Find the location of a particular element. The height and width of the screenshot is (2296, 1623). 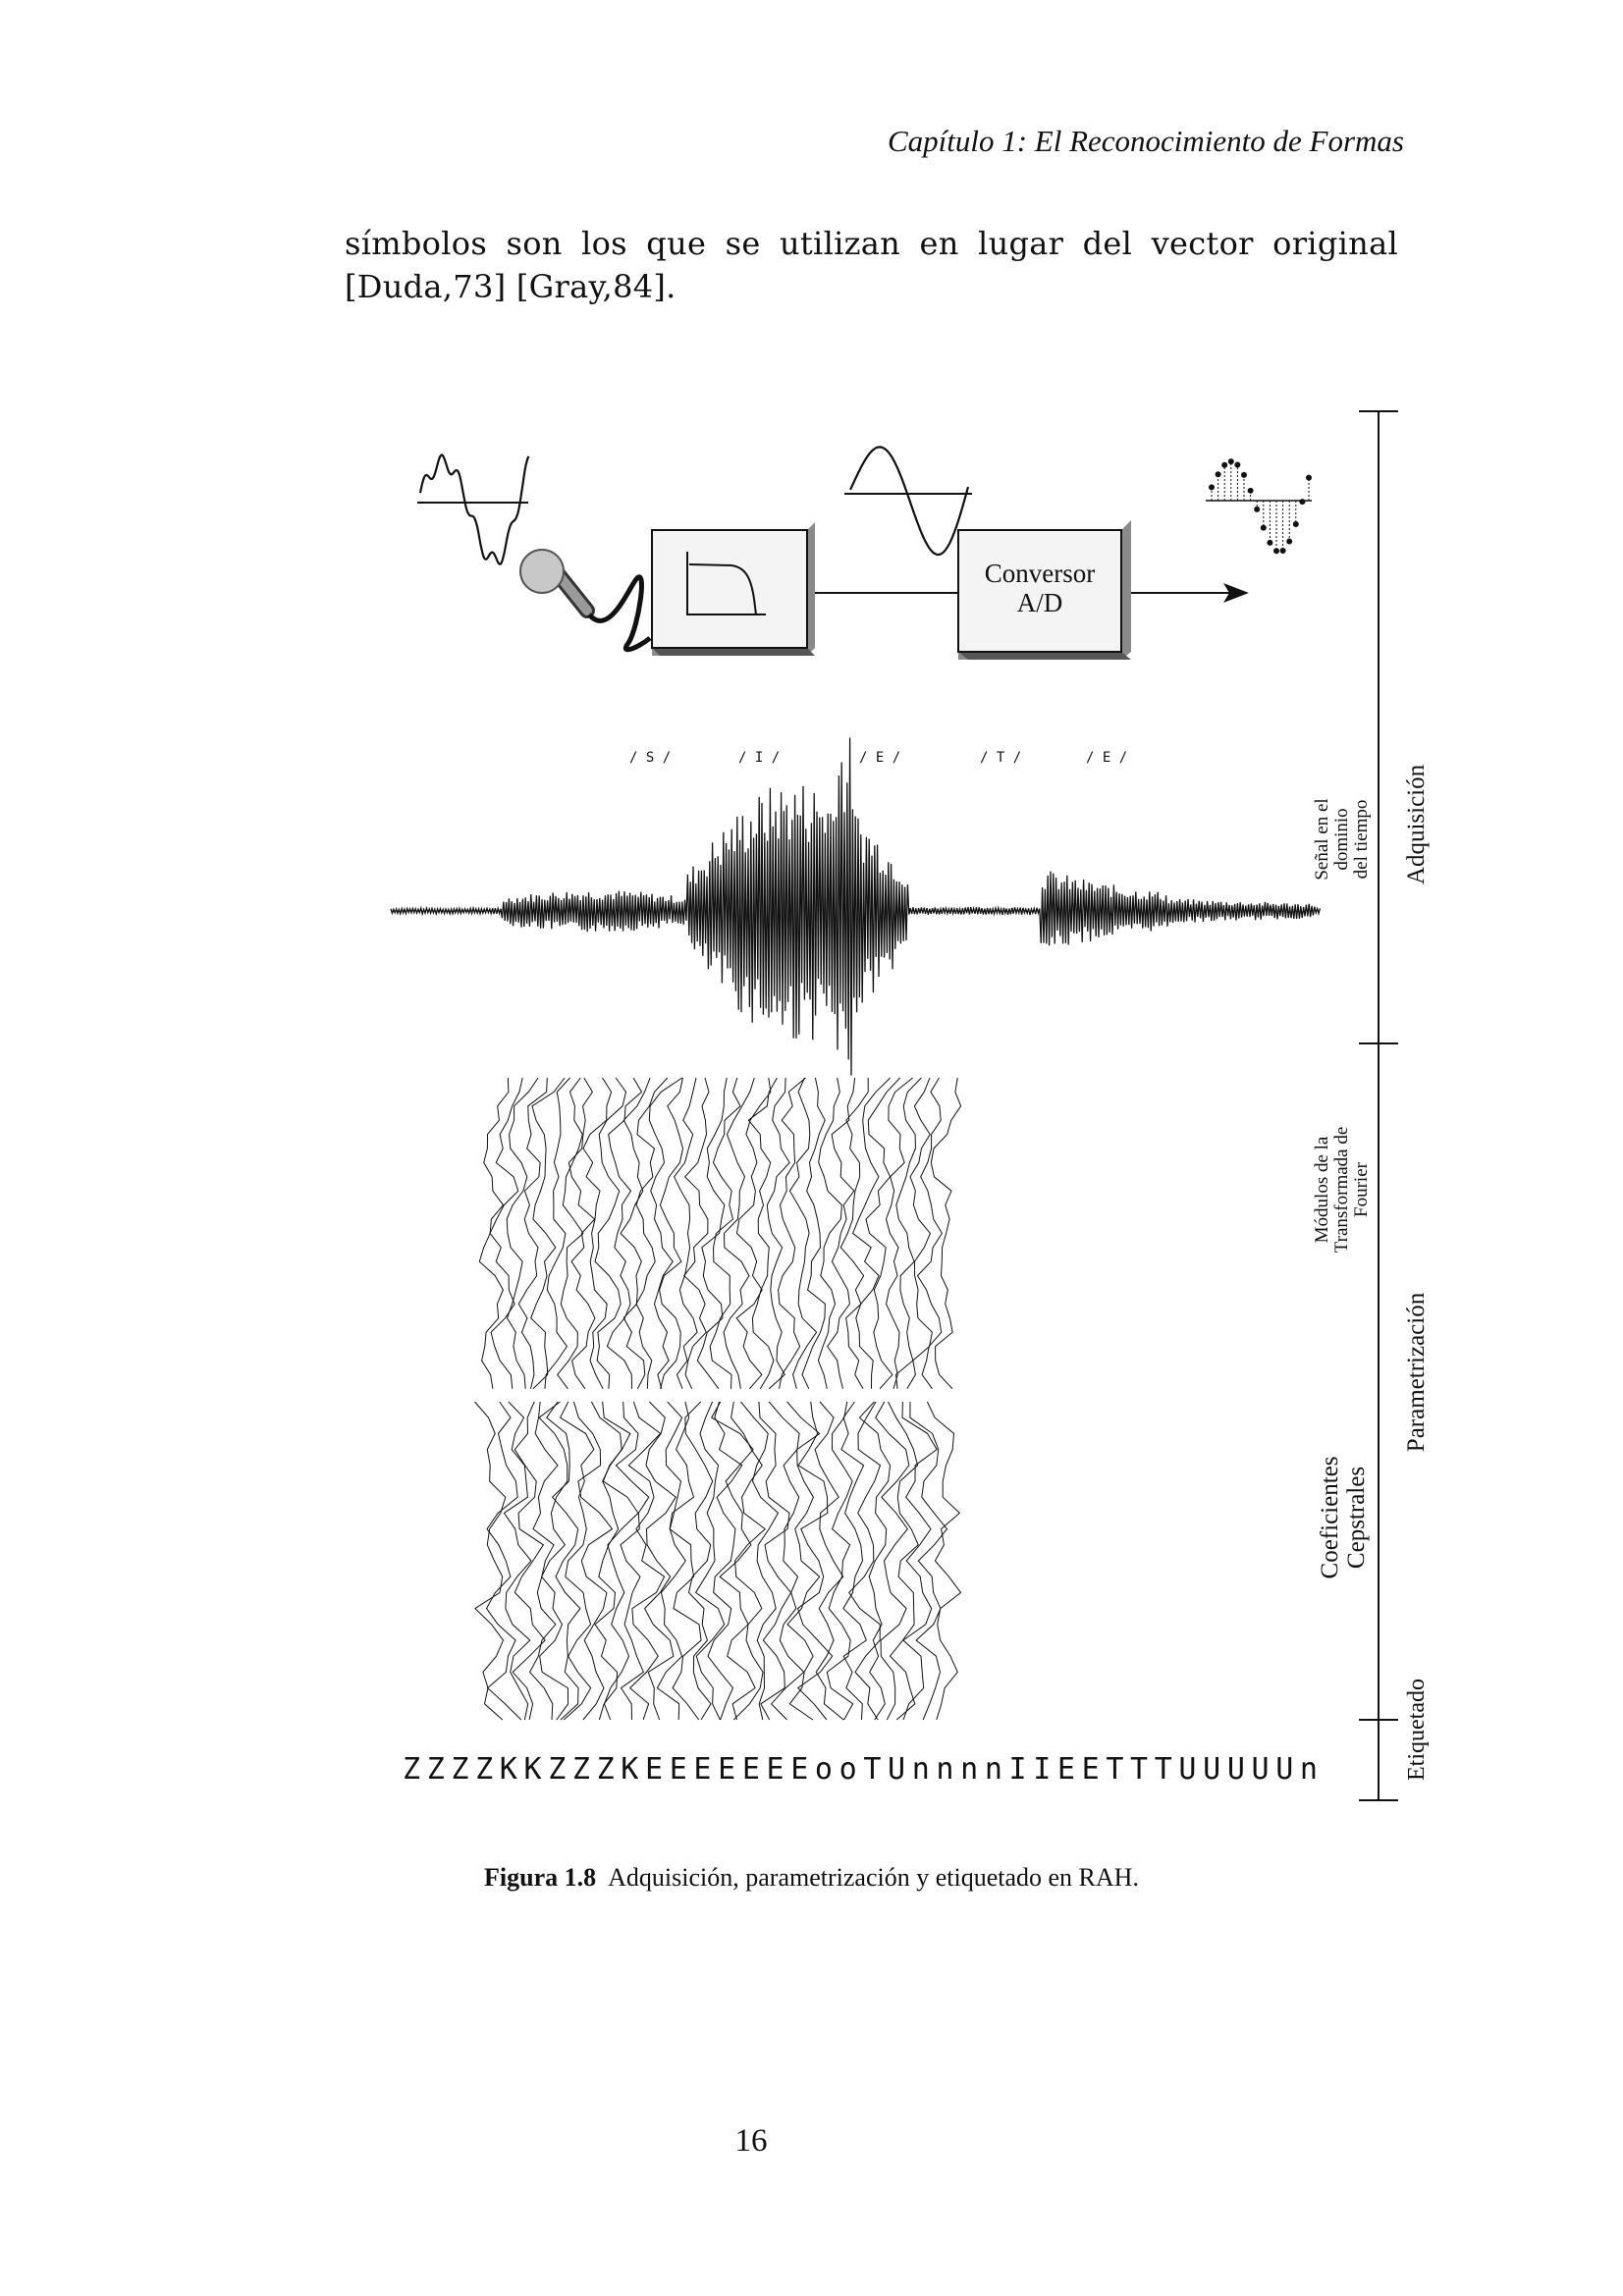

row-label-line: del tiempo is located at coordinates (1362, 840).